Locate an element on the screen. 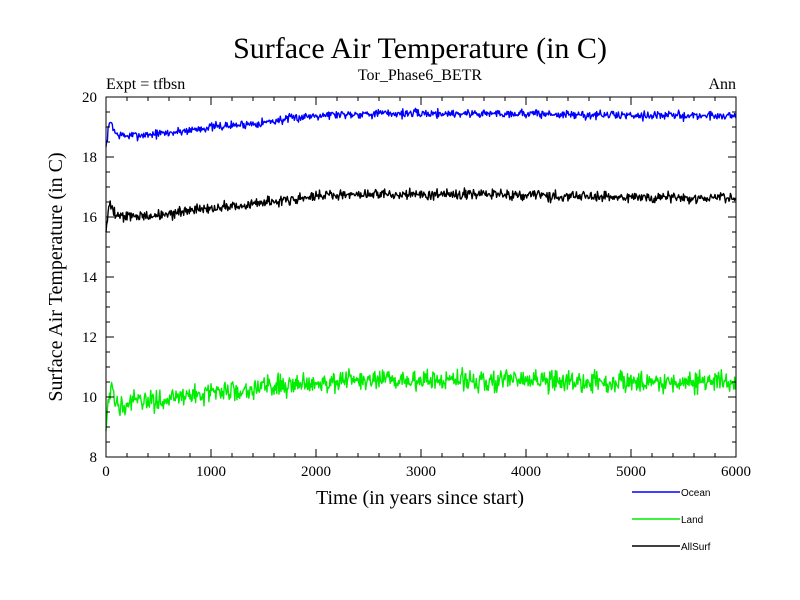  series-line-ocean is located at coordinates (421, 127).